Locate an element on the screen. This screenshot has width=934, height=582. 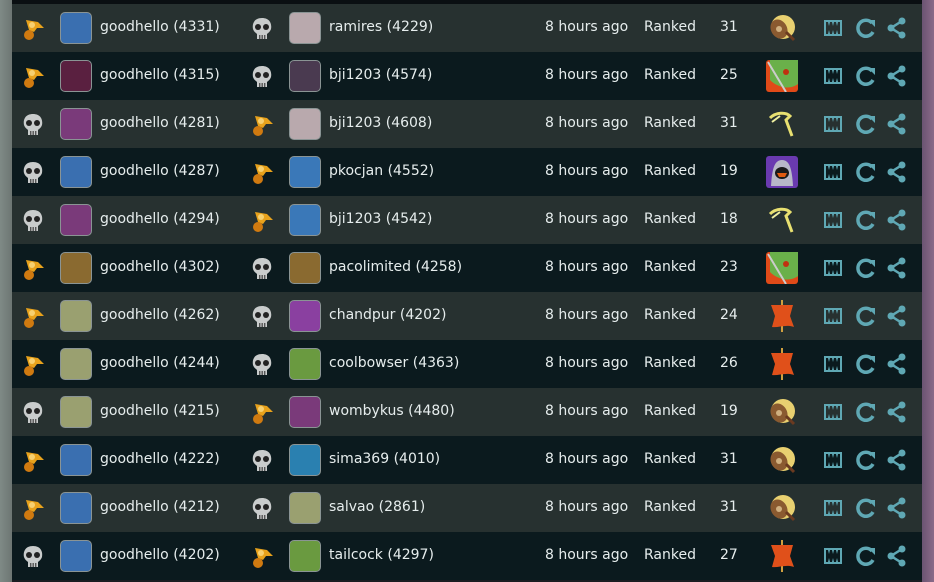
player2-name: sima369 (4010) is located at coordinates (385, 459).